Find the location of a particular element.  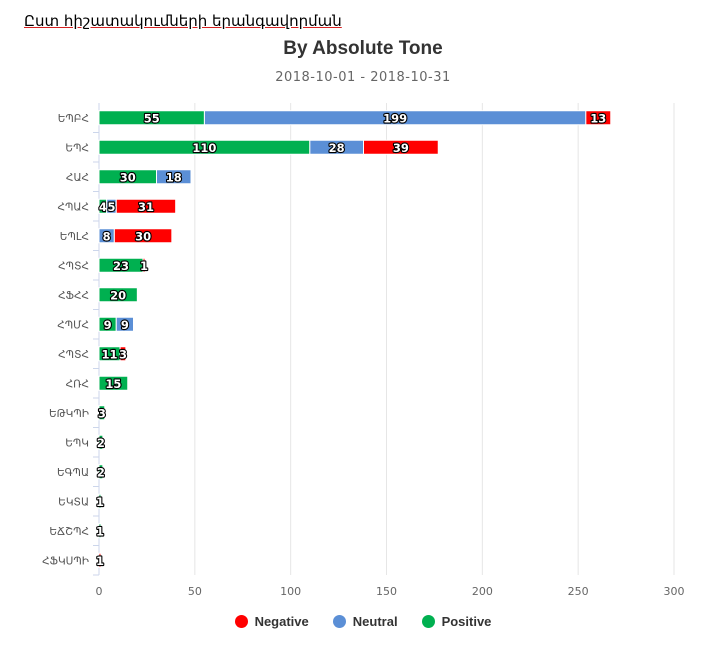

data-label: 18 is located at coordinates (174, 177).